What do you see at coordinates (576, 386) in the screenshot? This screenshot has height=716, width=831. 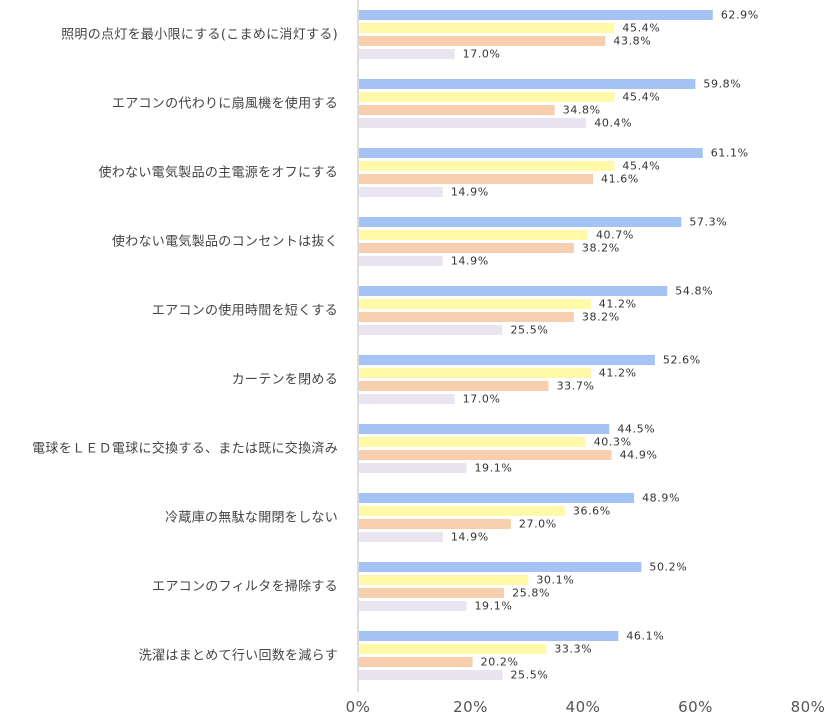 I see `data-label: 33.7%` at bounding box center [576, 386].